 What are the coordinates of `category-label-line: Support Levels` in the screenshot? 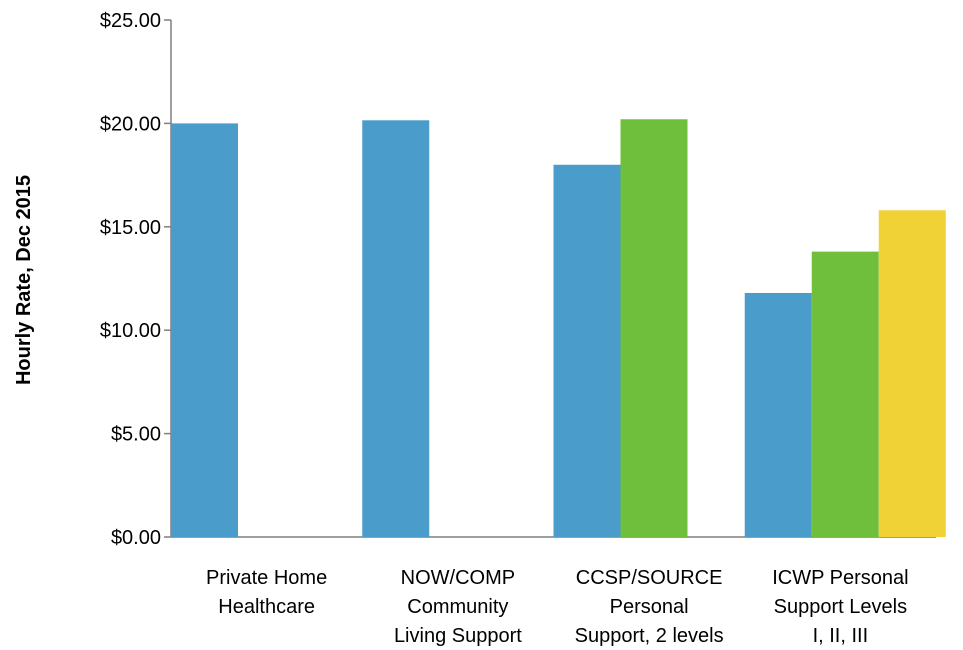 It's located at (840, 607).